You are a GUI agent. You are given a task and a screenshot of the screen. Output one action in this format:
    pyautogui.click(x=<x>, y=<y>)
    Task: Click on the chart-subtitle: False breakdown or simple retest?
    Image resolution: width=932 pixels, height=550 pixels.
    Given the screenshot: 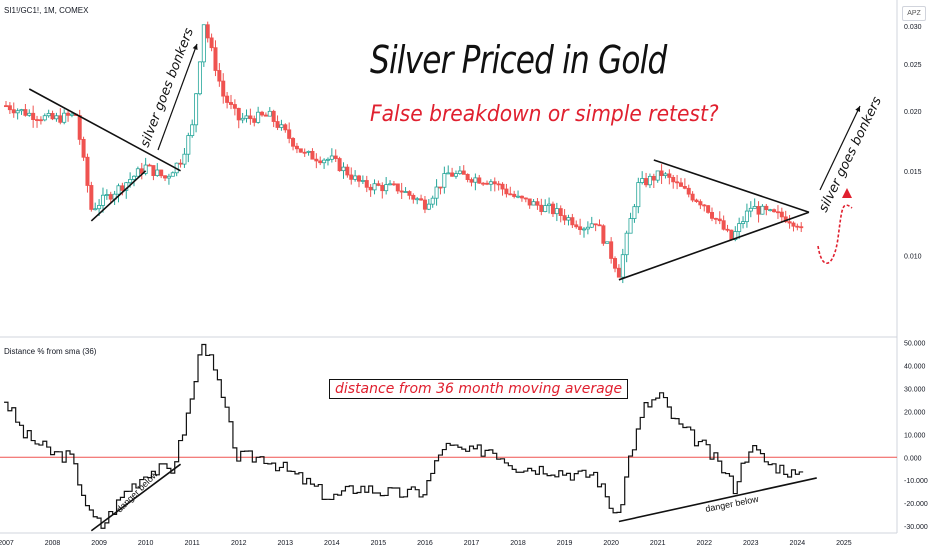 What is the action you would take?
    pyautogui.click(x=544, y=114)
    